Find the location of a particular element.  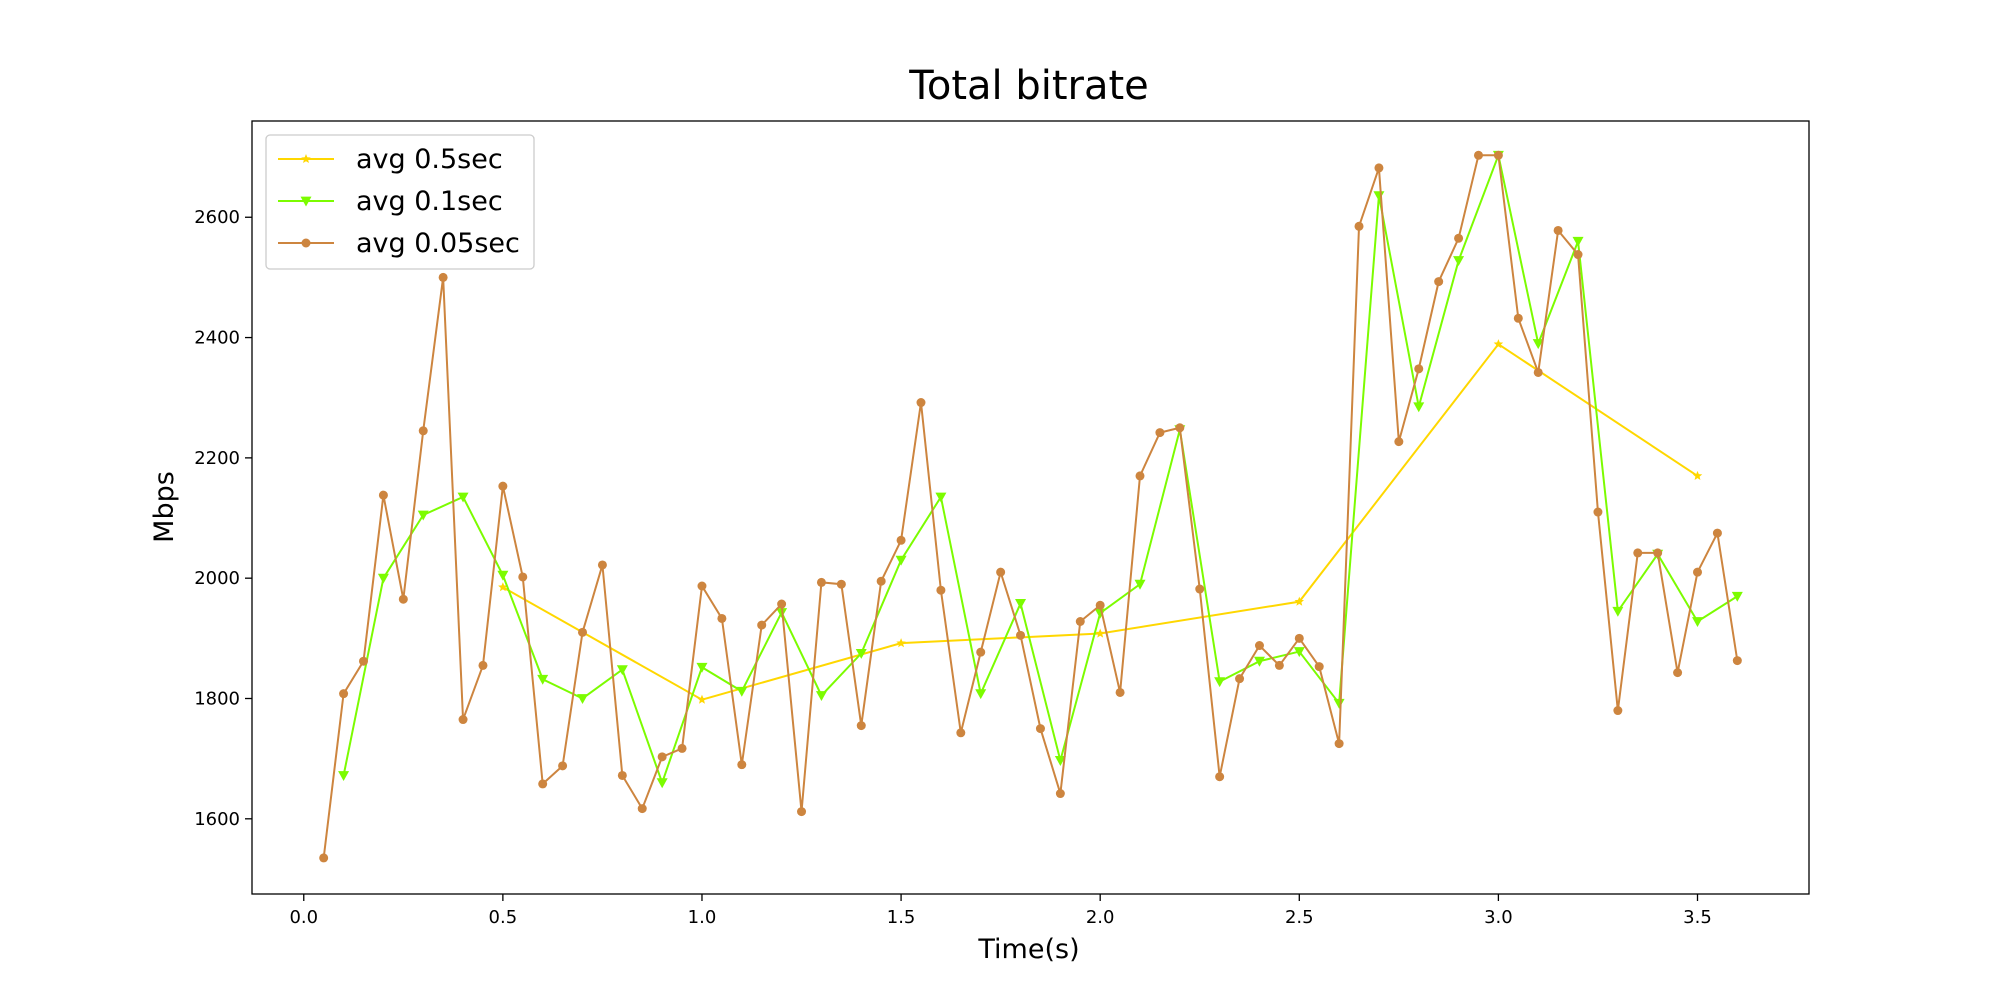

legend-box is located at coordinates (400, 202).